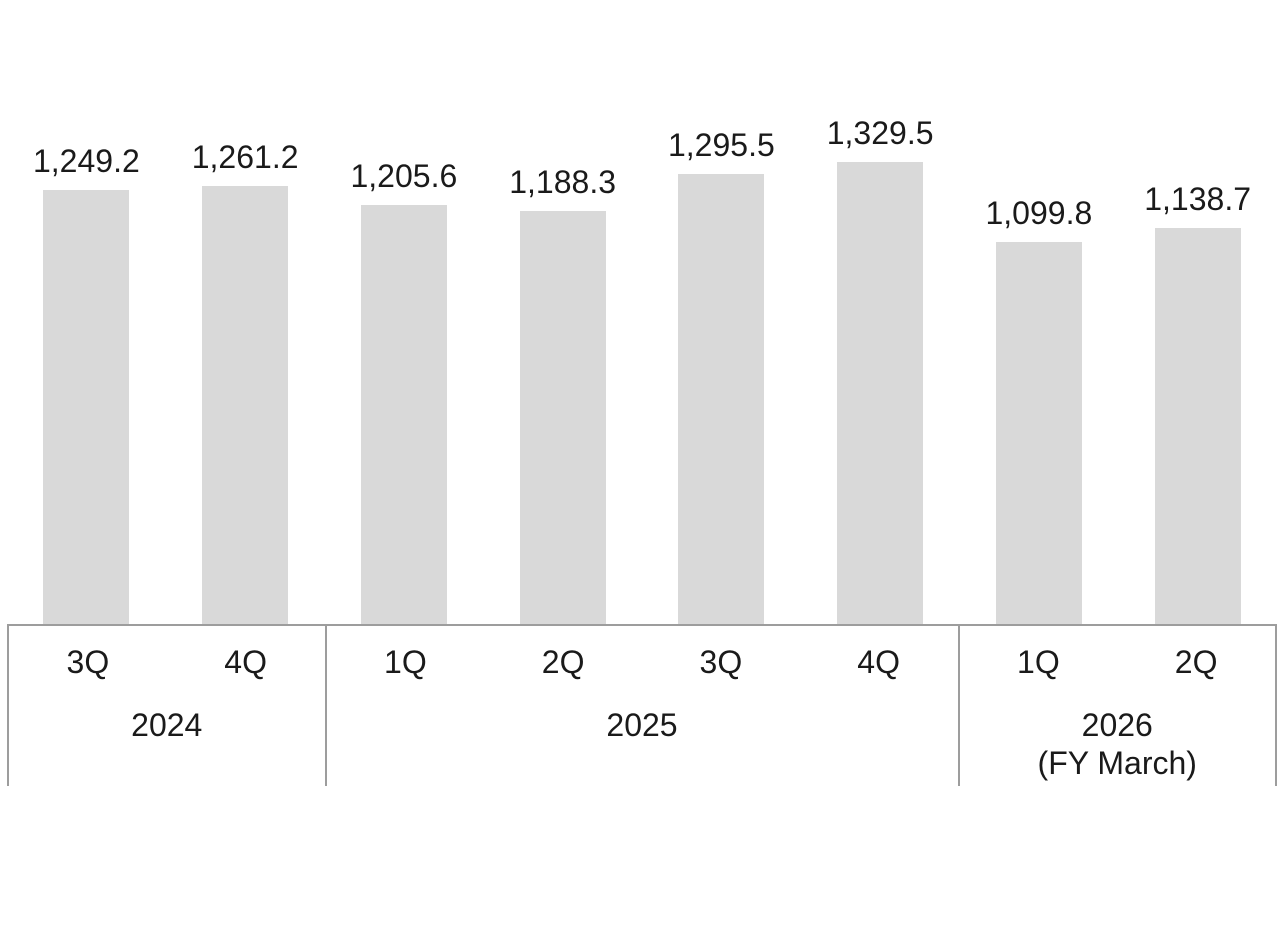 The height and width of the screenshot is (946, 1280). Describe the element at coordinates (642, 662) in the screenshot. I see `quarter-row: 1Q 2Q 3Q 4Q` at that location.